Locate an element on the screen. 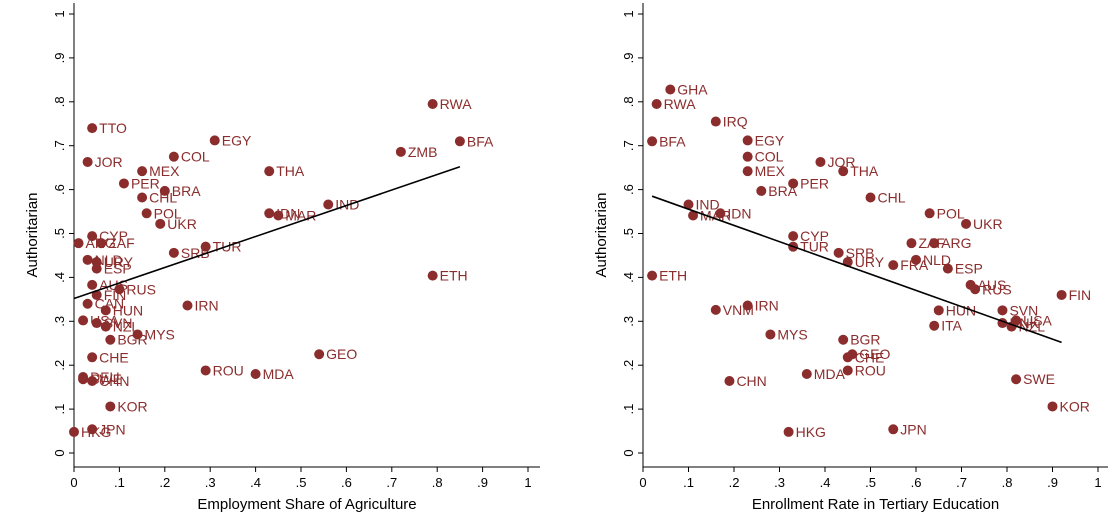  point-label: BGR is located at coordinates (132, 340).